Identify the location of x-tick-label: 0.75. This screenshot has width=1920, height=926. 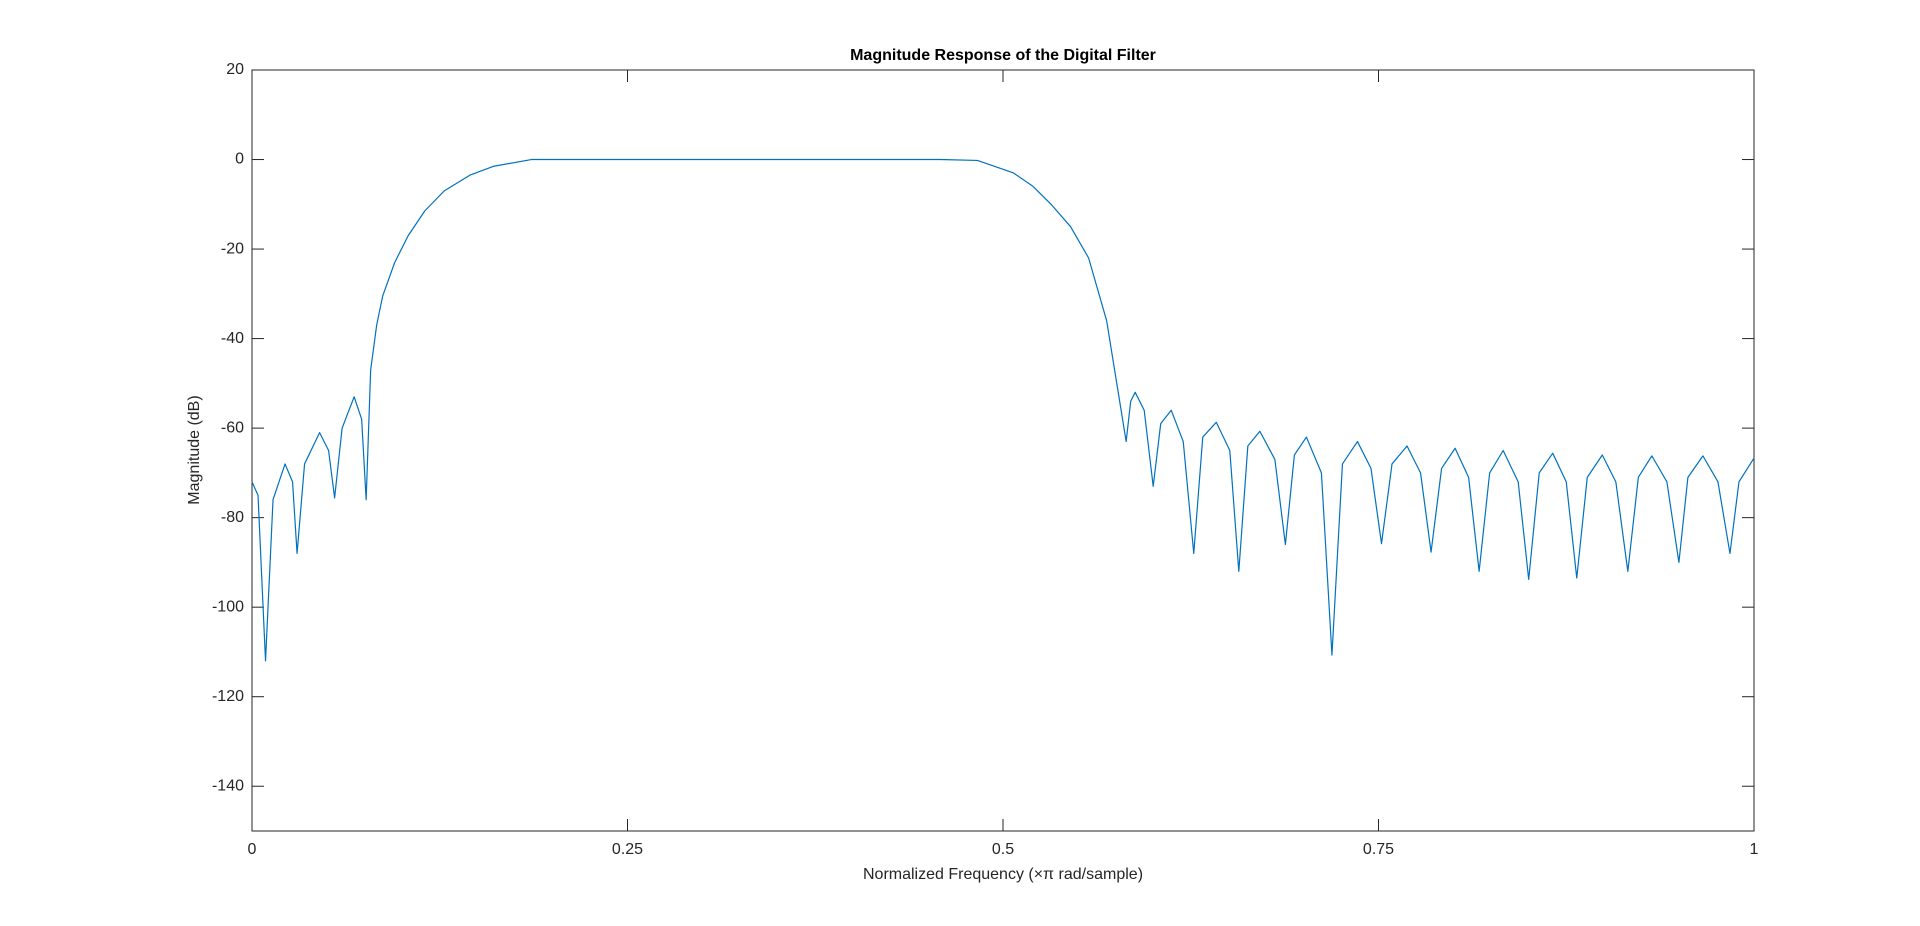
(1378, 849).